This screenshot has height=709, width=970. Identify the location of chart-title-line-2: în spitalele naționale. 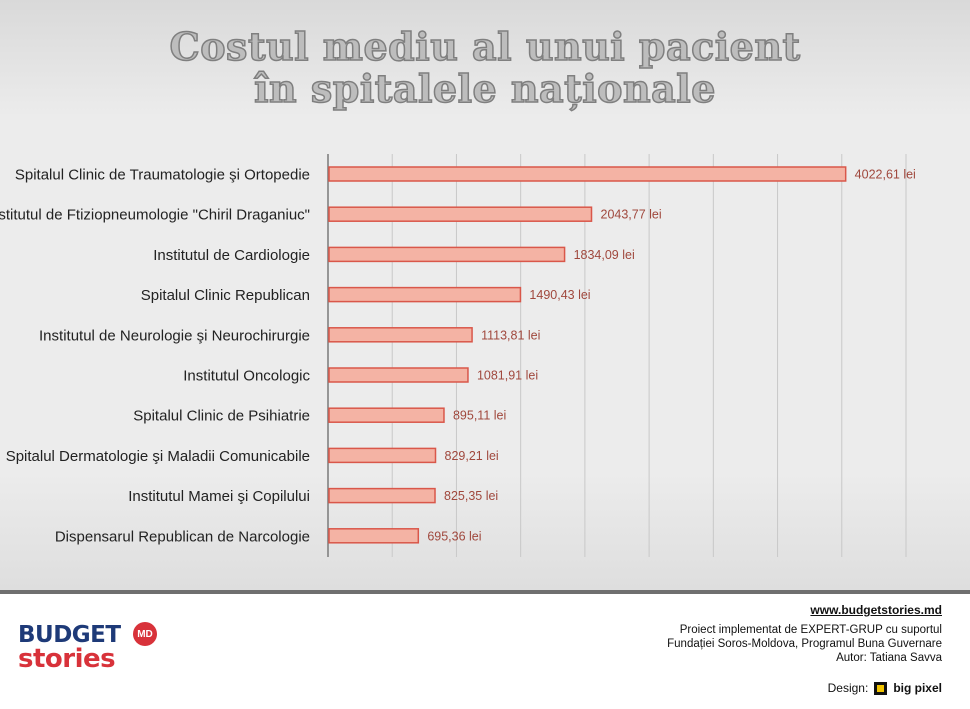
(484, 88).